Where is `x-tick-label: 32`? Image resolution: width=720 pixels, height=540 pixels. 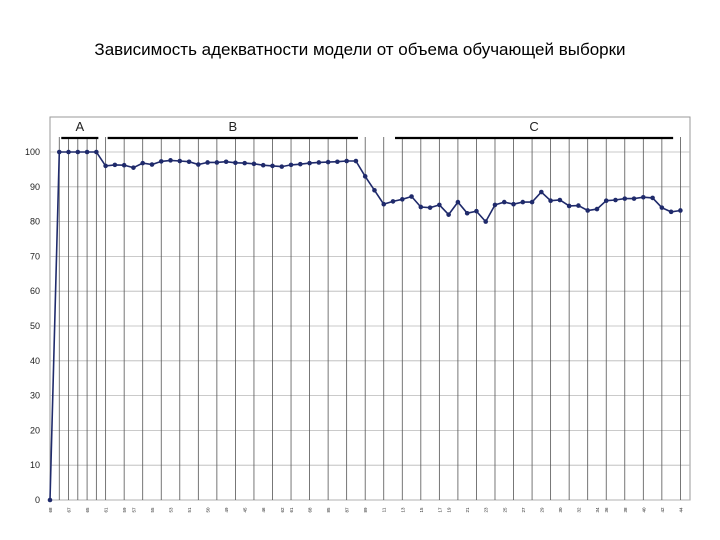 x-tick-label: 32 is located at coordinates (578, 510).